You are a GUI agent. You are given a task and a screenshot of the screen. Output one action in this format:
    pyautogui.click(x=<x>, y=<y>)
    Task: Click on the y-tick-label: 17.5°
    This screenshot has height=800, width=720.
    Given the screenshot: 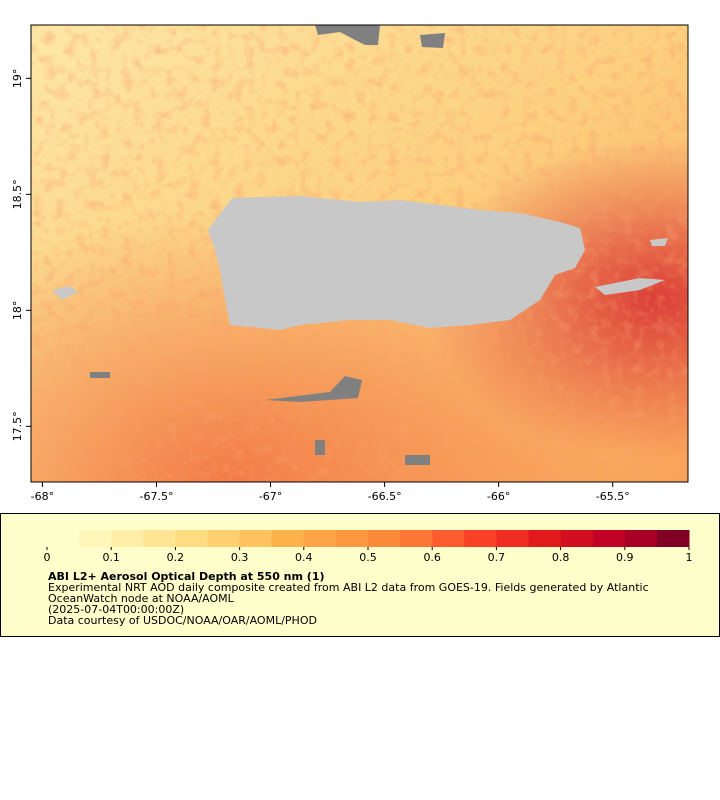 What is the action you would take?
    pyautogui.click(x=17, y=426)
    